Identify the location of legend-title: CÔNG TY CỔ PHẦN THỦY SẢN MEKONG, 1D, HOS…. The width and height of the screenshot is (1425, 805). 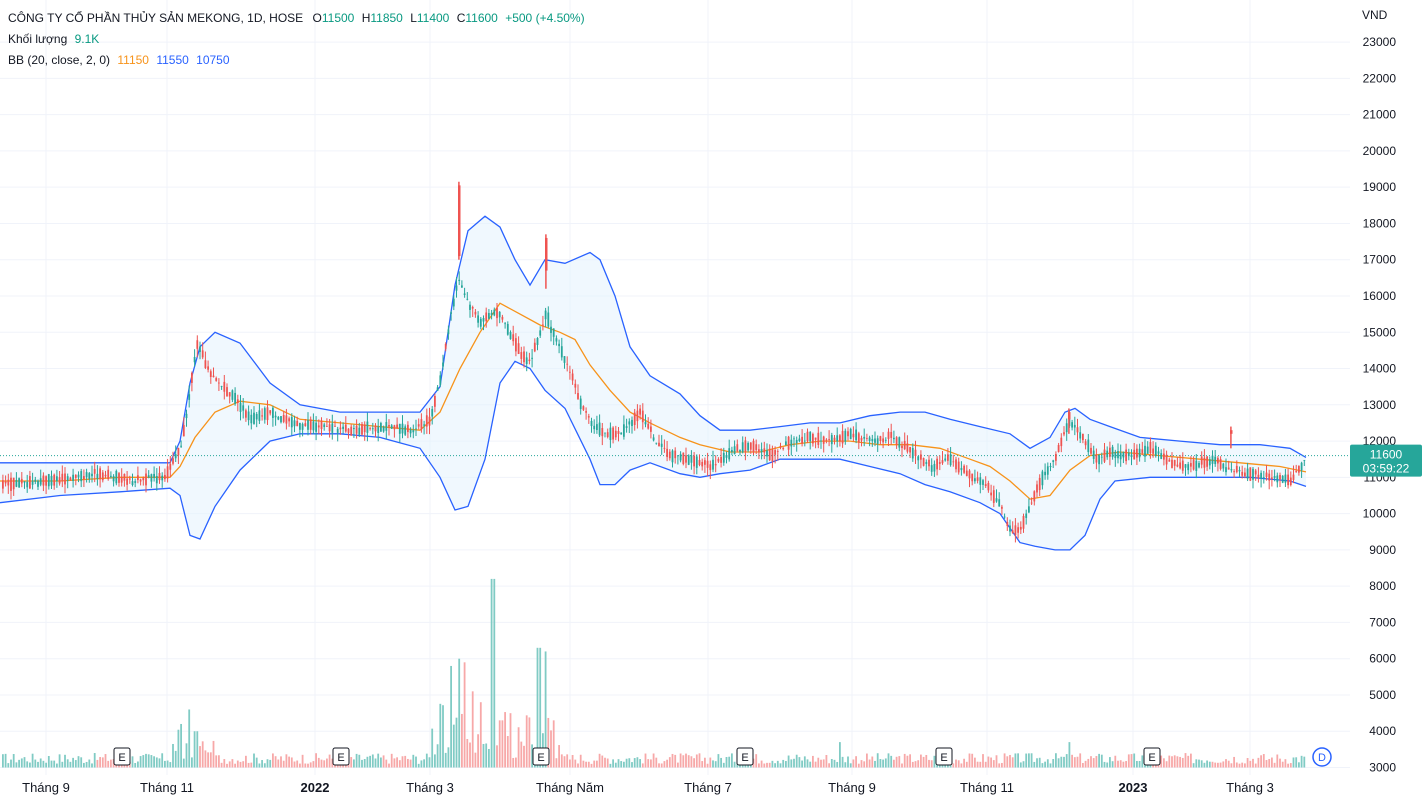
(156, 18).